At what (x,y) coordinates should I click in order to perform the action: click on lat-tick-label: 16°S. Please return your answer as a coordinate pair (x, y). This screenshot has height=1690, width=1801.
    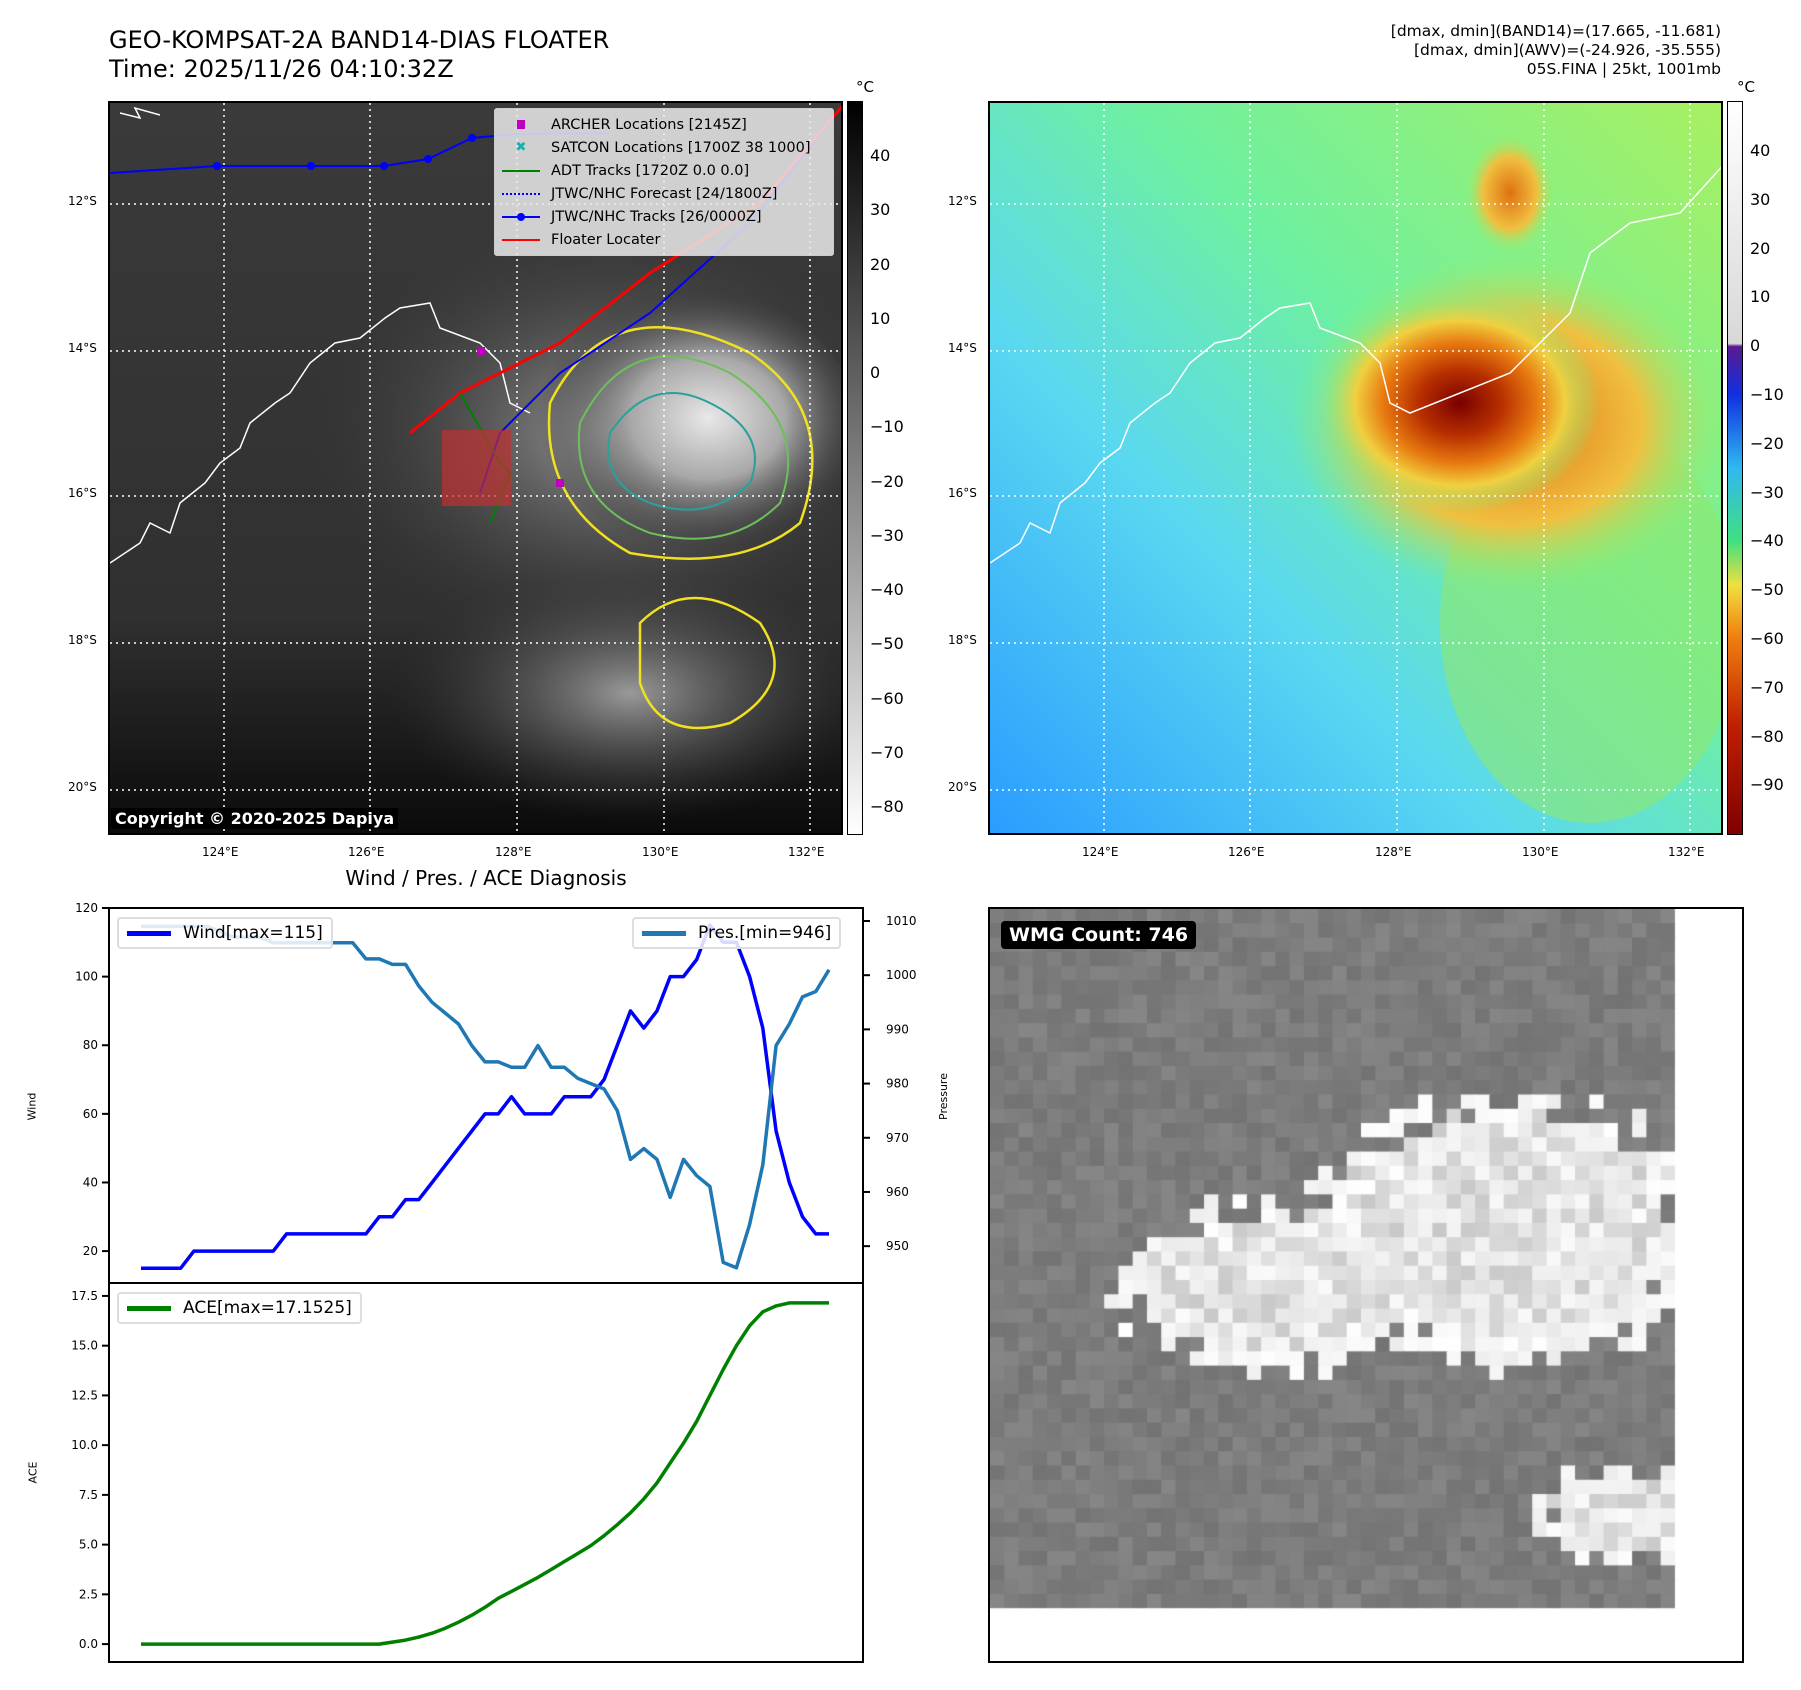
    Looking at the image, I should click on (82, 493).